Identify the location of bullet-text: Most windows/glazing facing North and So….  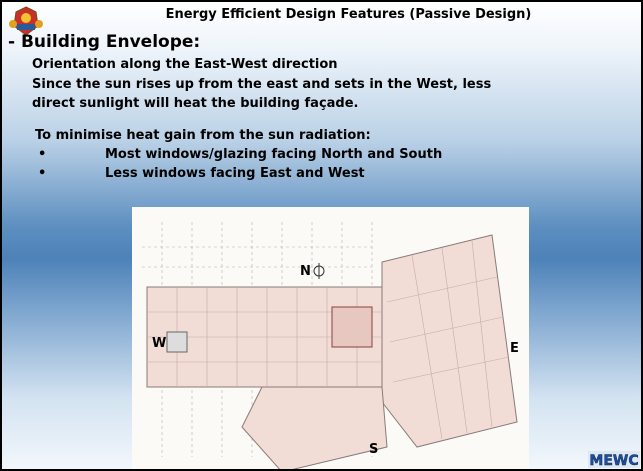
(274, 154).